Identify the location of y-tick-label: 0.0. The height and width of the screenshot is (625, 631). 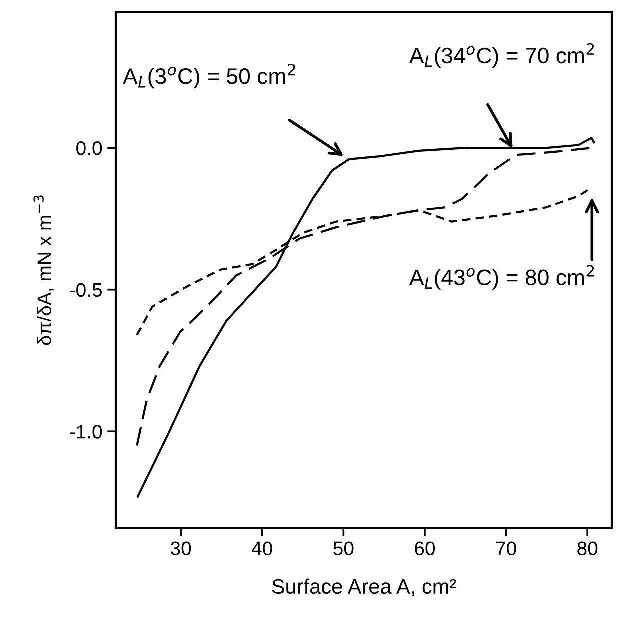
(89, 149).